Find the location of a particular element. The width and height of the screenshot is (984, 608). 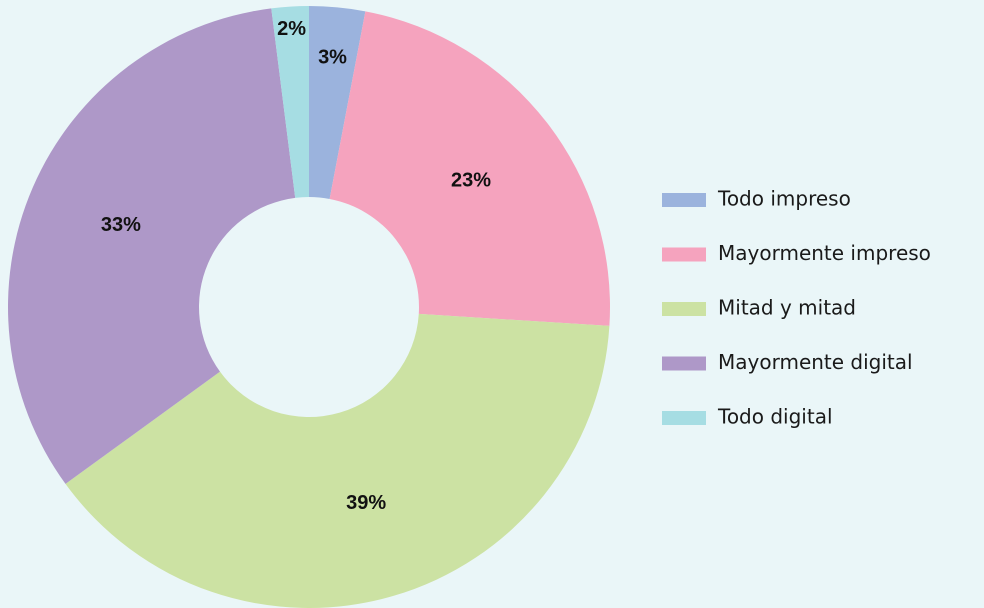

legend-label: Todo impreso is located at coordinates (784, 199).